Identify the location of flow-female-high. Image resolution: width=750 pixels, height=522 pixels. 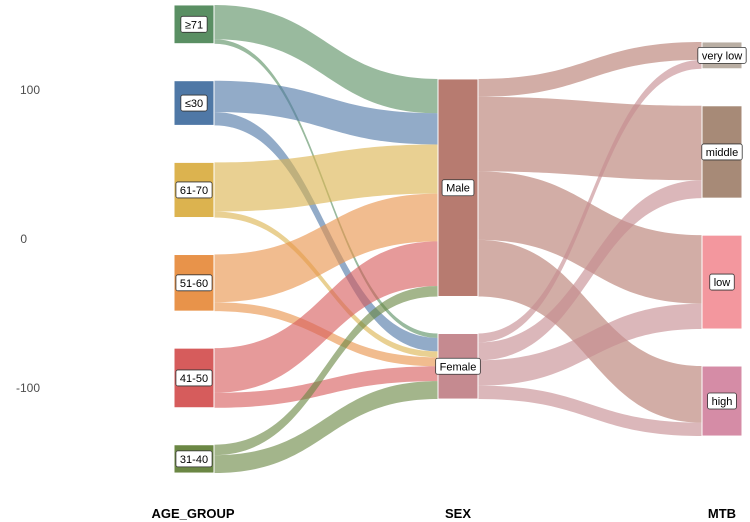
(590, 411).